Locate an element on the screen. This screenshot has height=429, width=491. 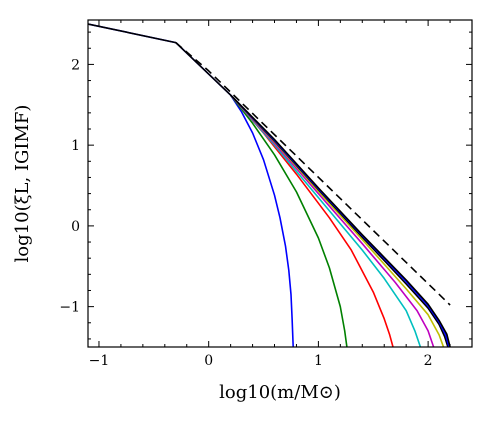
y-tick-label: 0 is located at coordinates (75, 227).